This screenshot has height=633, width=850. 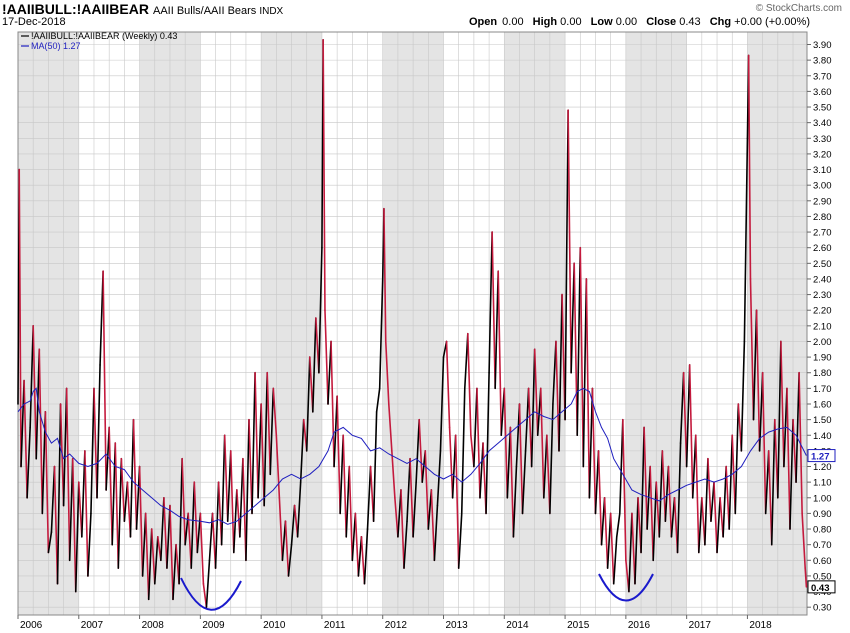 What do you see at coordinates (822, 248) in the screenshot?
I see `y-tick-label: 2.60` at bounding box center [822, 248].